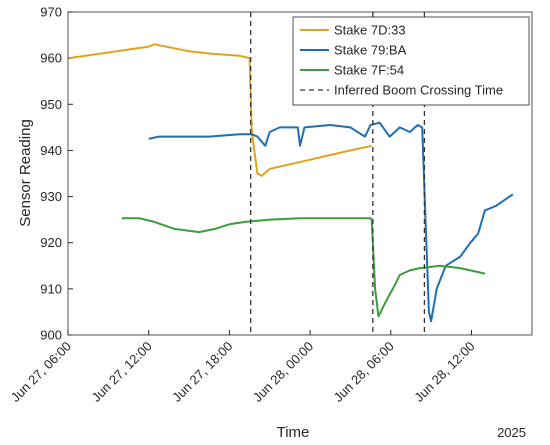  Describe the element at coordinates (411, 61) in the screenshot. I see `legend-box` at that location.